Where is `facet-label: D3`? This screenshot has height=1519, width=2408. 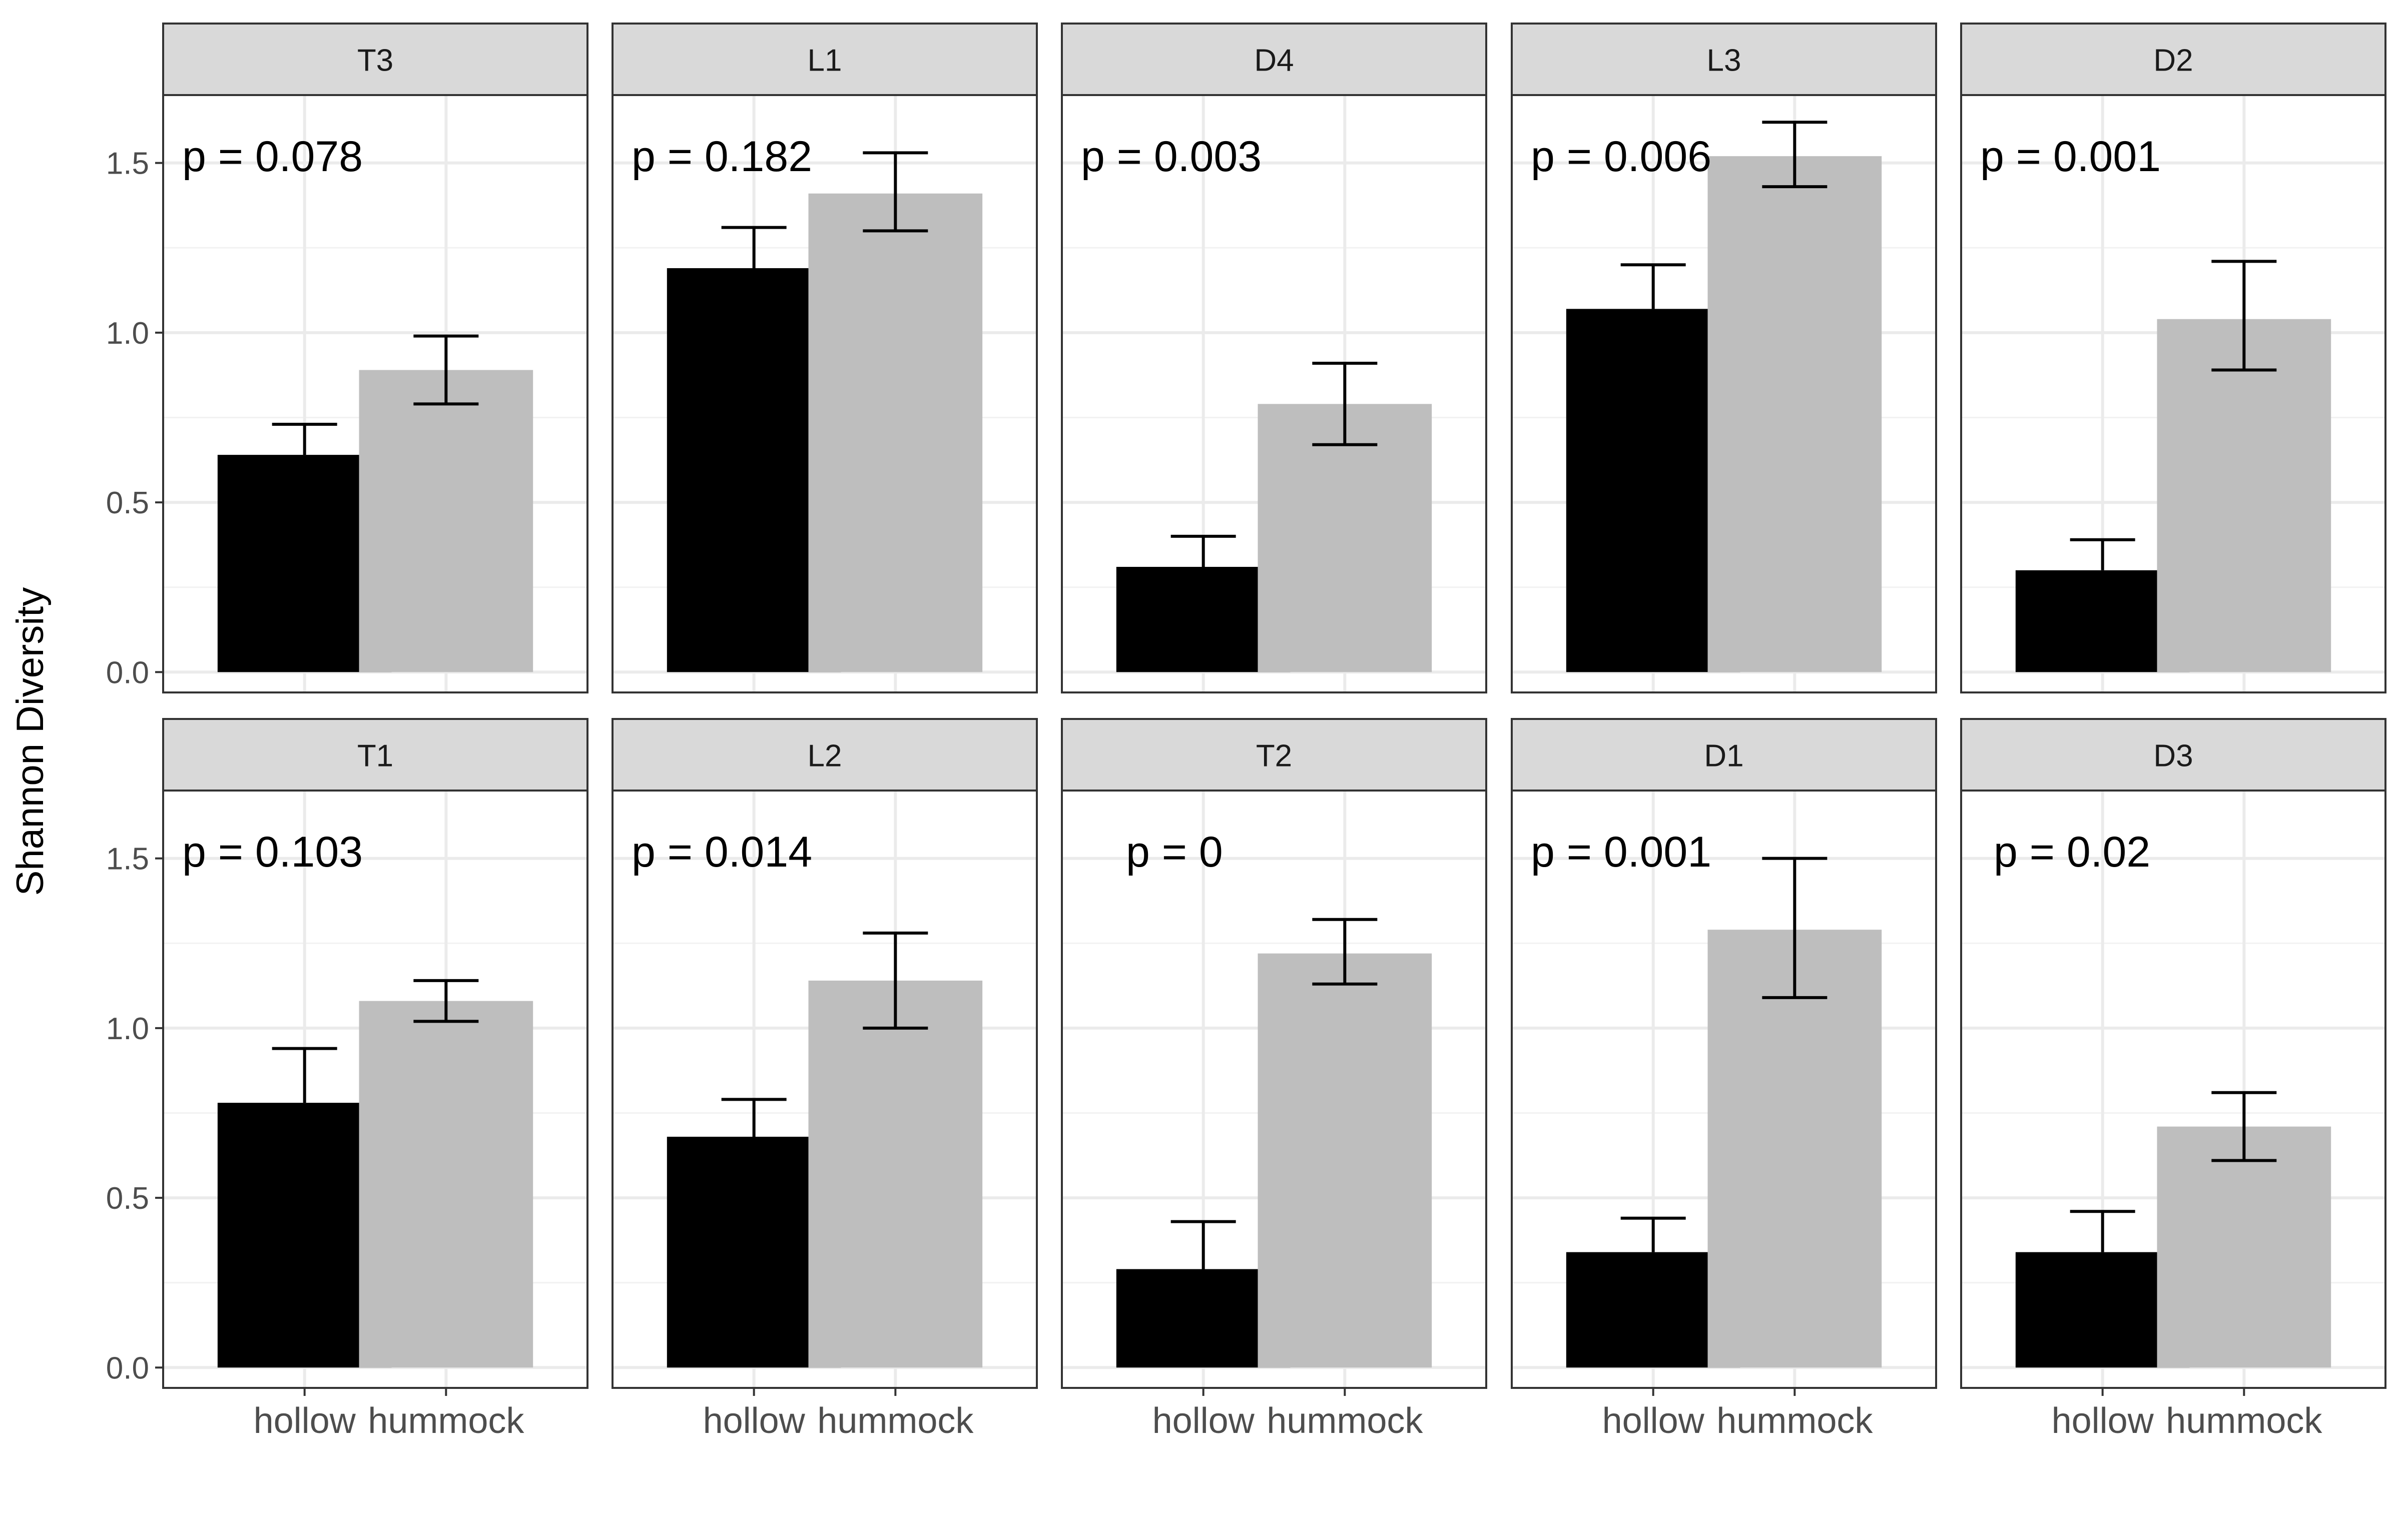 facet-label: D3 is located at coordinates (2173, 756).